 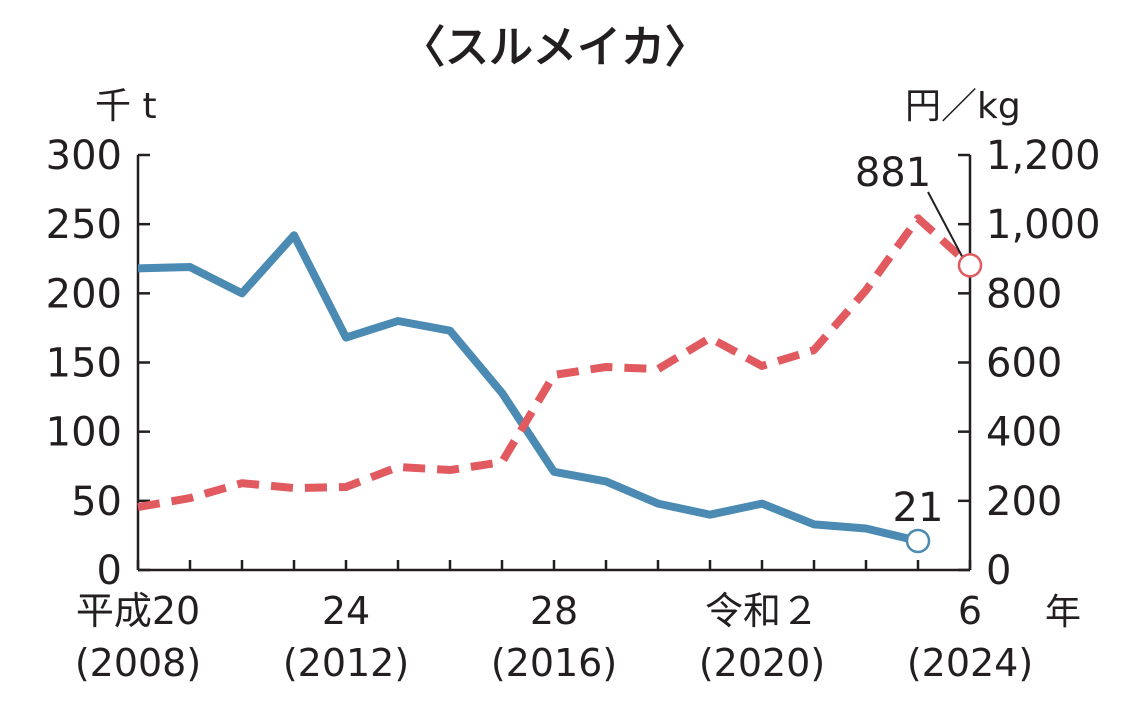 I want to click on right-tick-label: 1,000, so click(x=1043, y=225).